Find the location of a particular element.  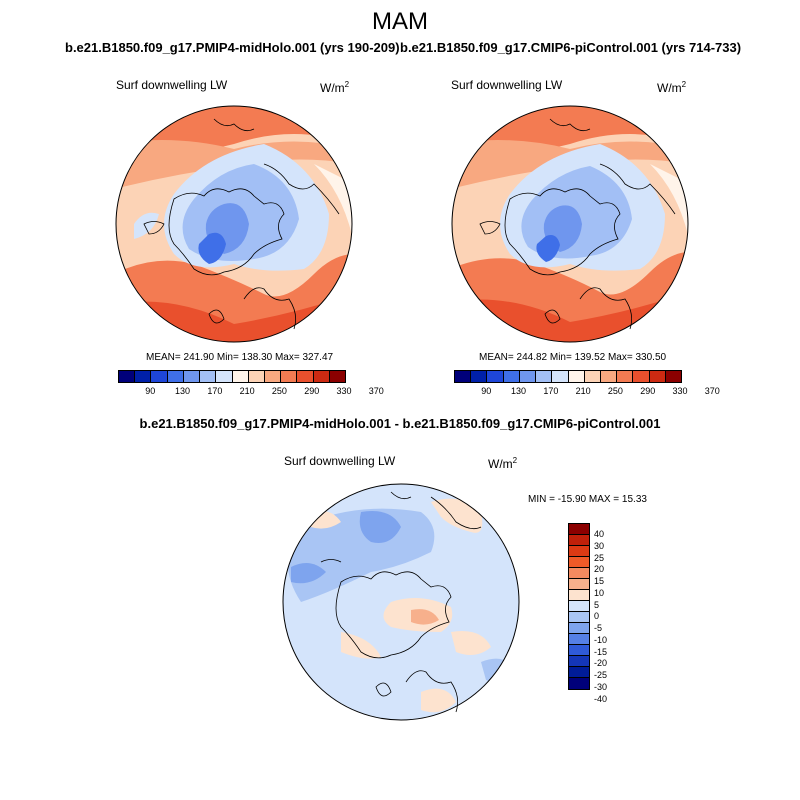

panel-2-colorbar is located at coordinates (568, 376).